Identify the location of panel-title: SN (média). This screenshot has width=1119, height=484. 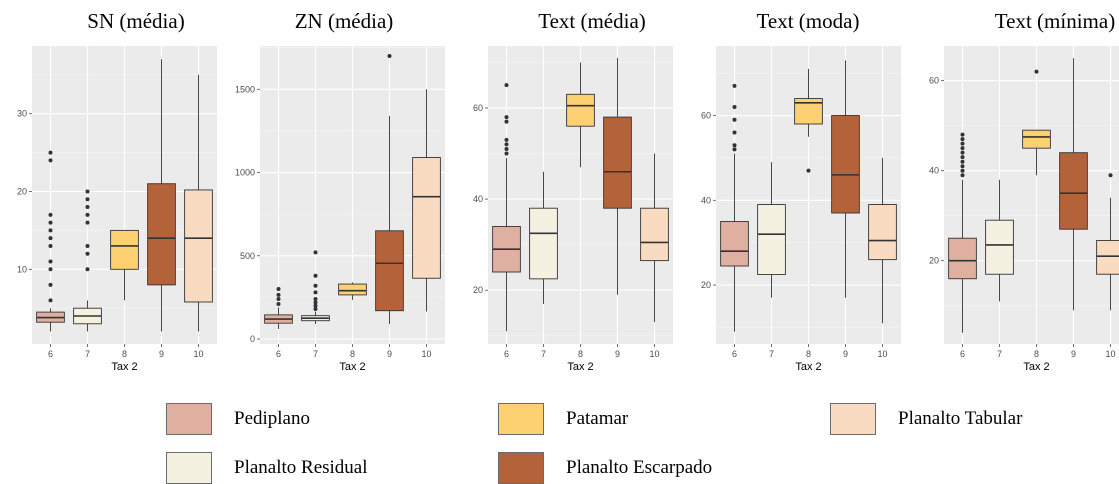
(135, 21).